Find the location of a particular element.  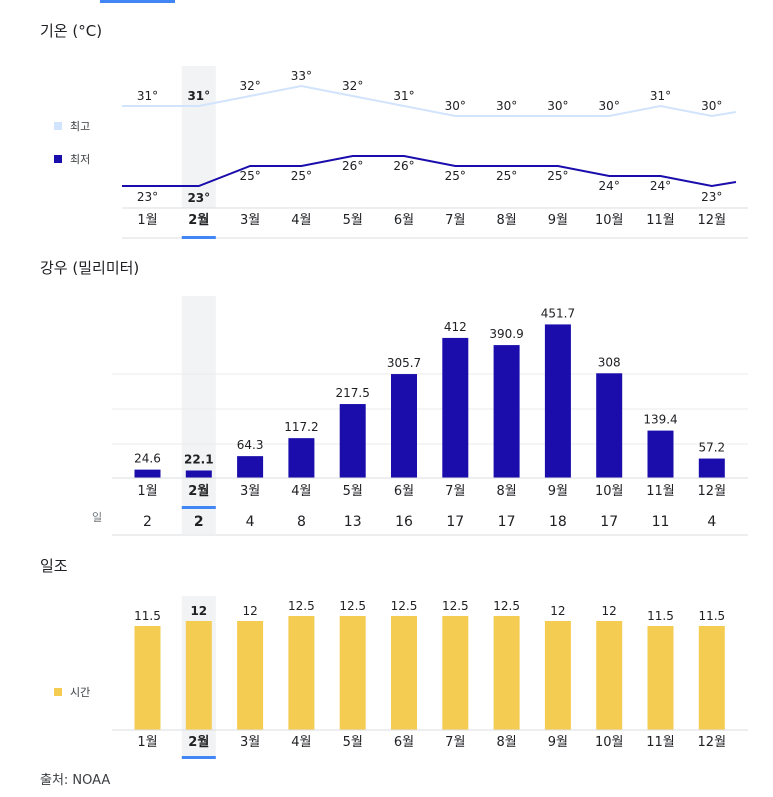

rain-value-label: 308 is located at coordinates (609, 362).